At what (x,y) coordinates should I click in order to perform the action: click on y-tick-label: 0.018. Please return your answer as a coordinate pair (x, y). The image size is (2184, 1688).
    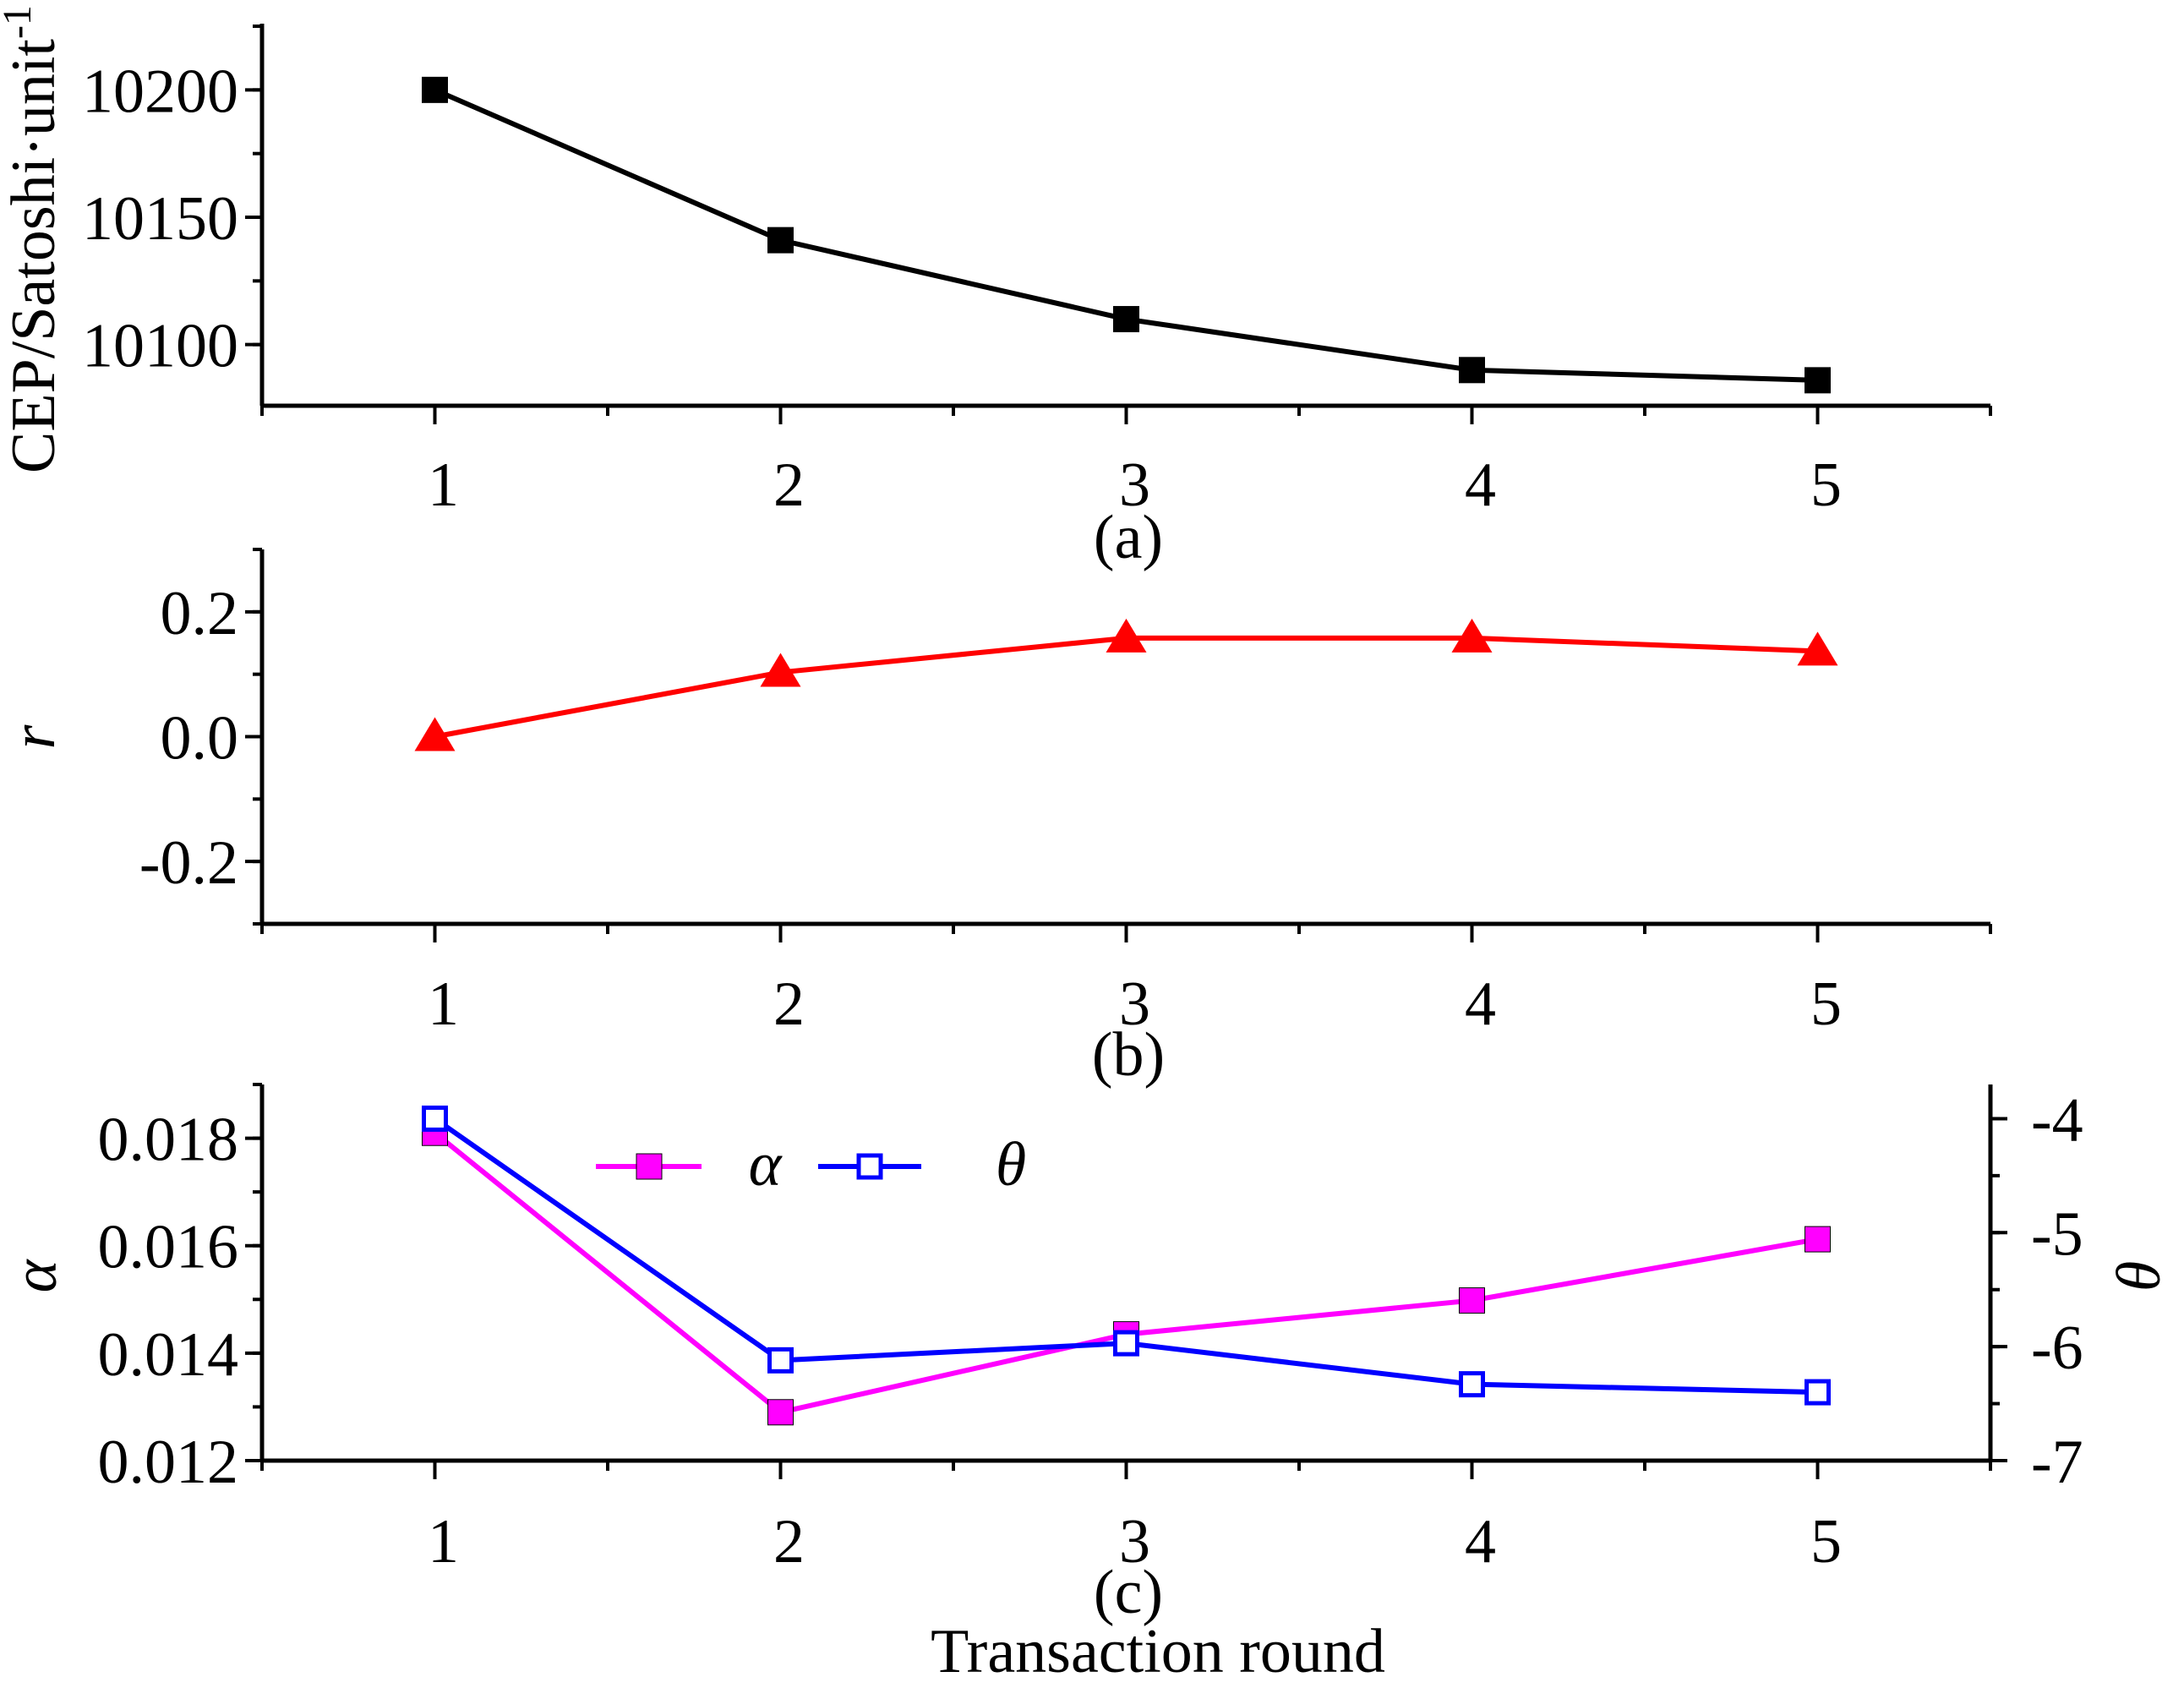
    Looking at the image, I should click on (168, 1140).